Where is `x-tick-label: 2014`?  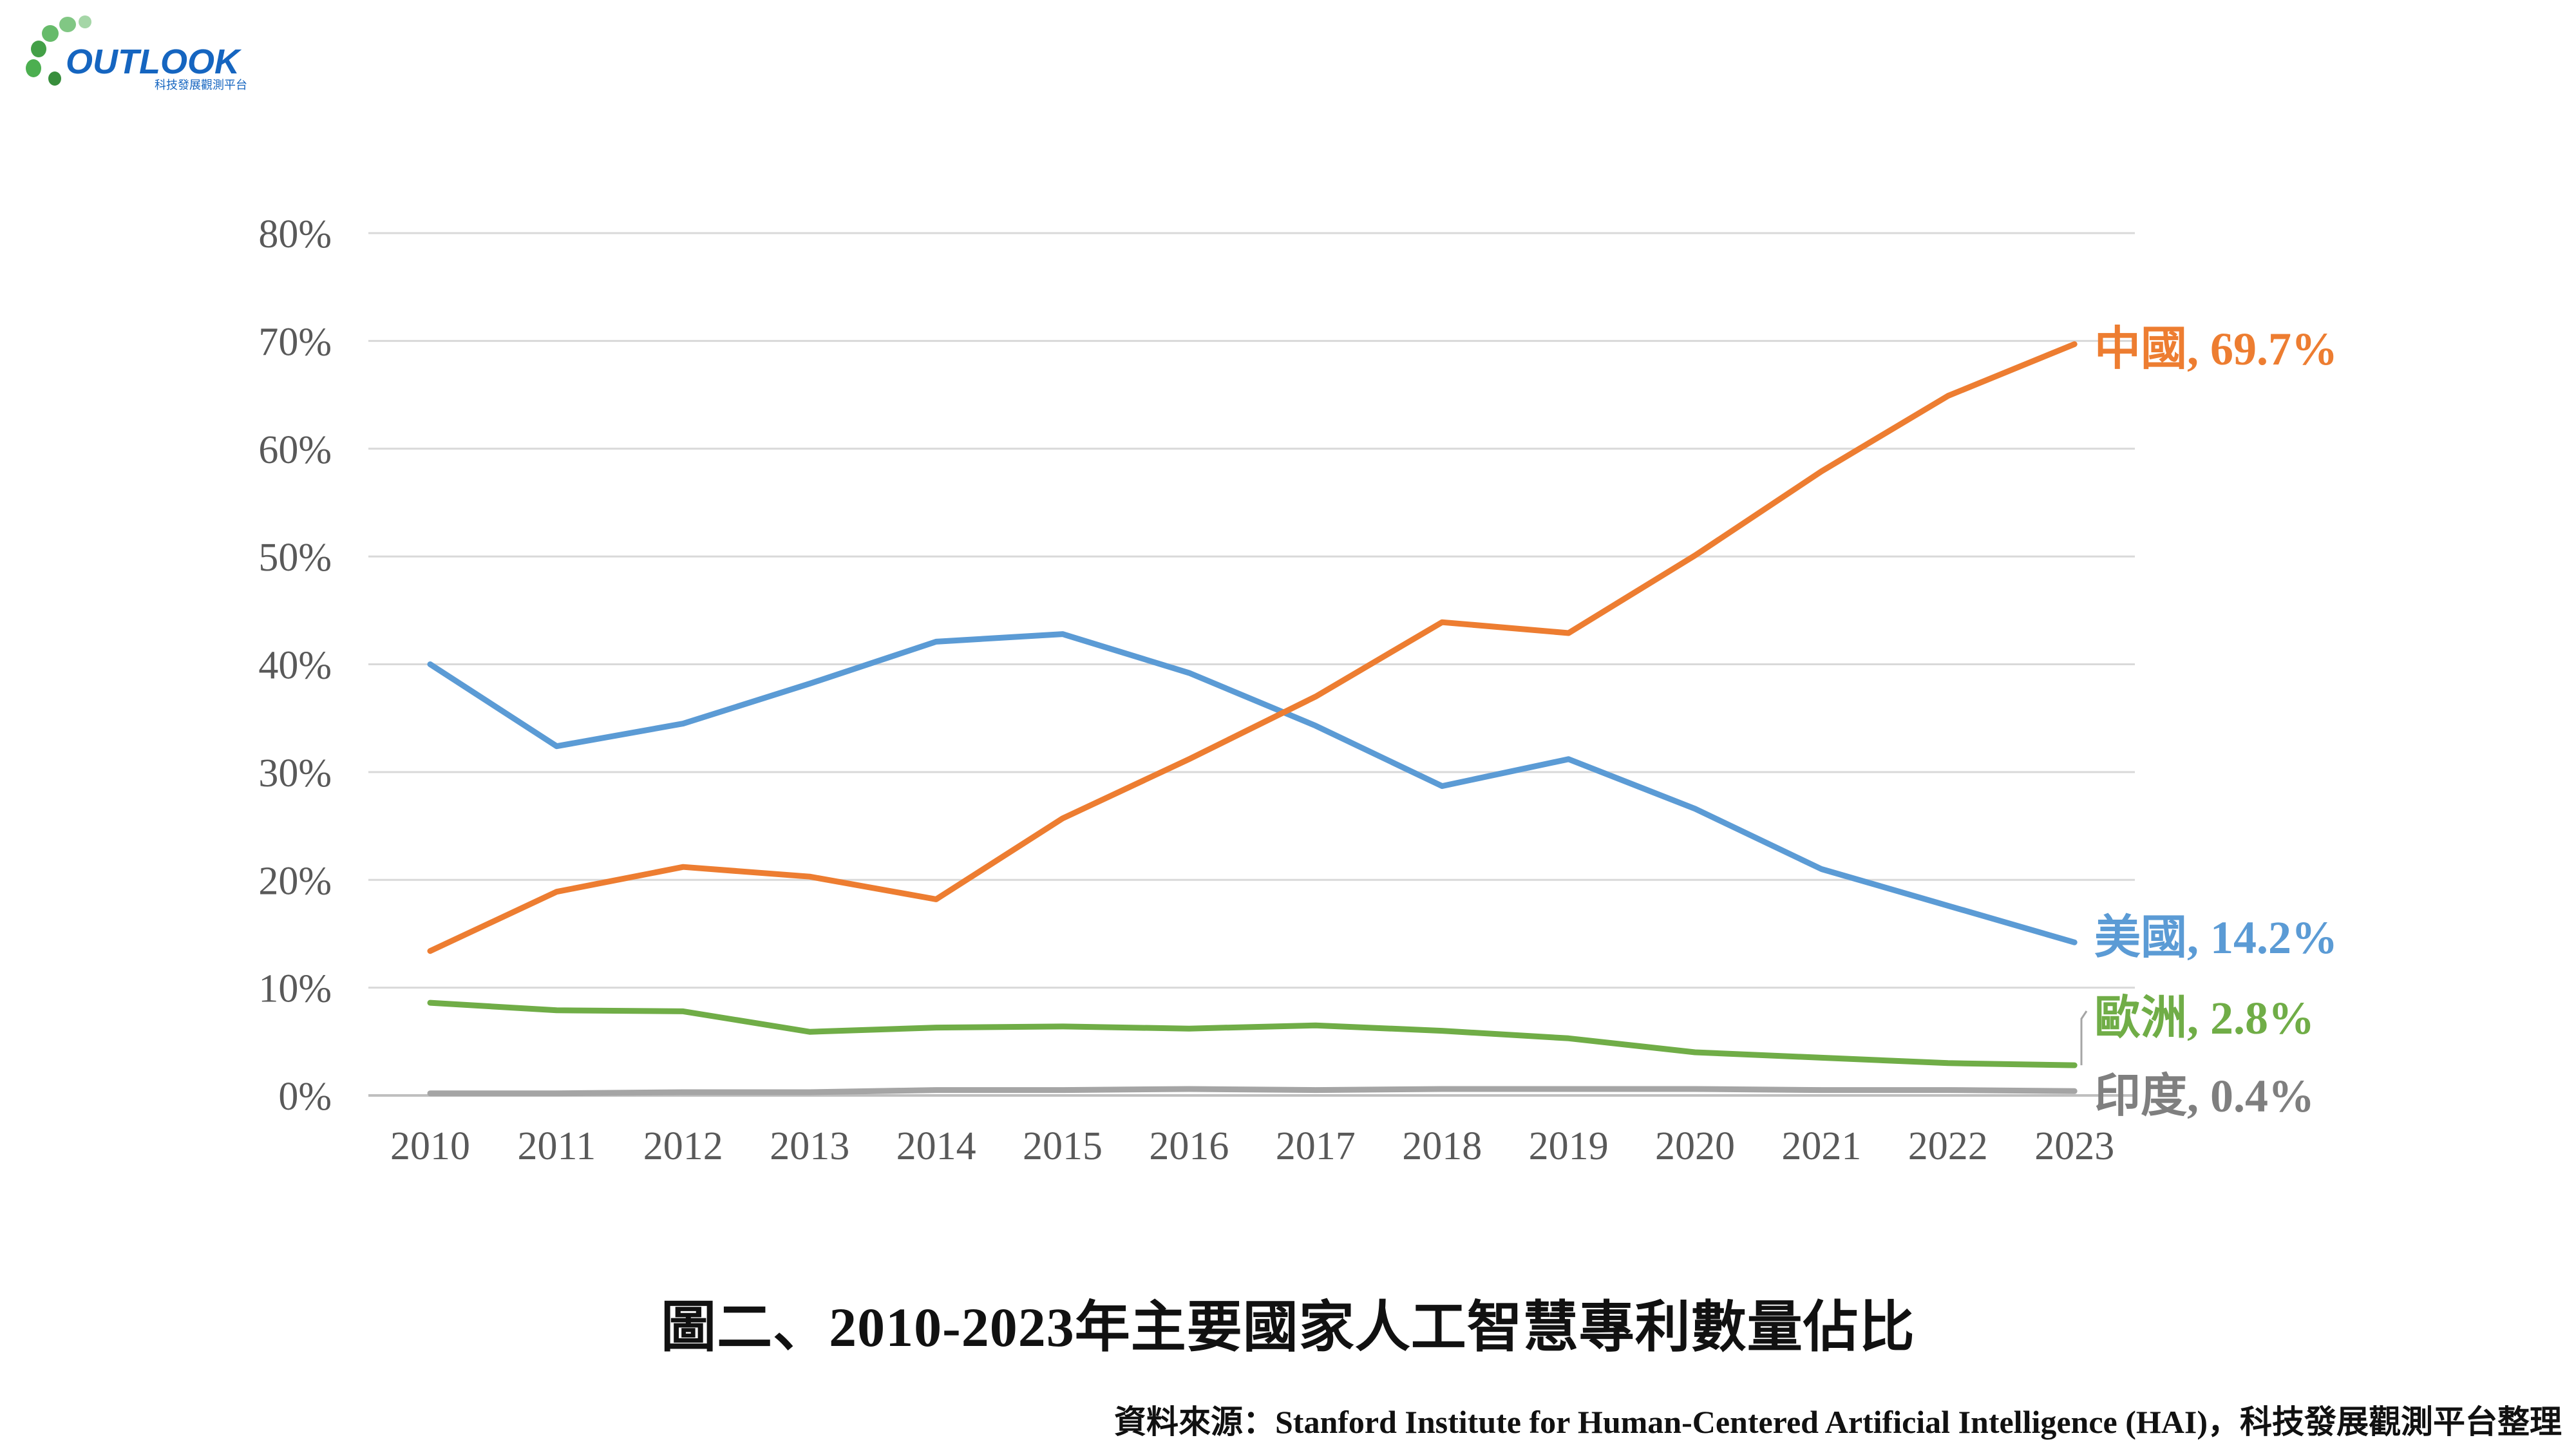 x-tick-label: 2014 is located at coordinates (936, 1146).